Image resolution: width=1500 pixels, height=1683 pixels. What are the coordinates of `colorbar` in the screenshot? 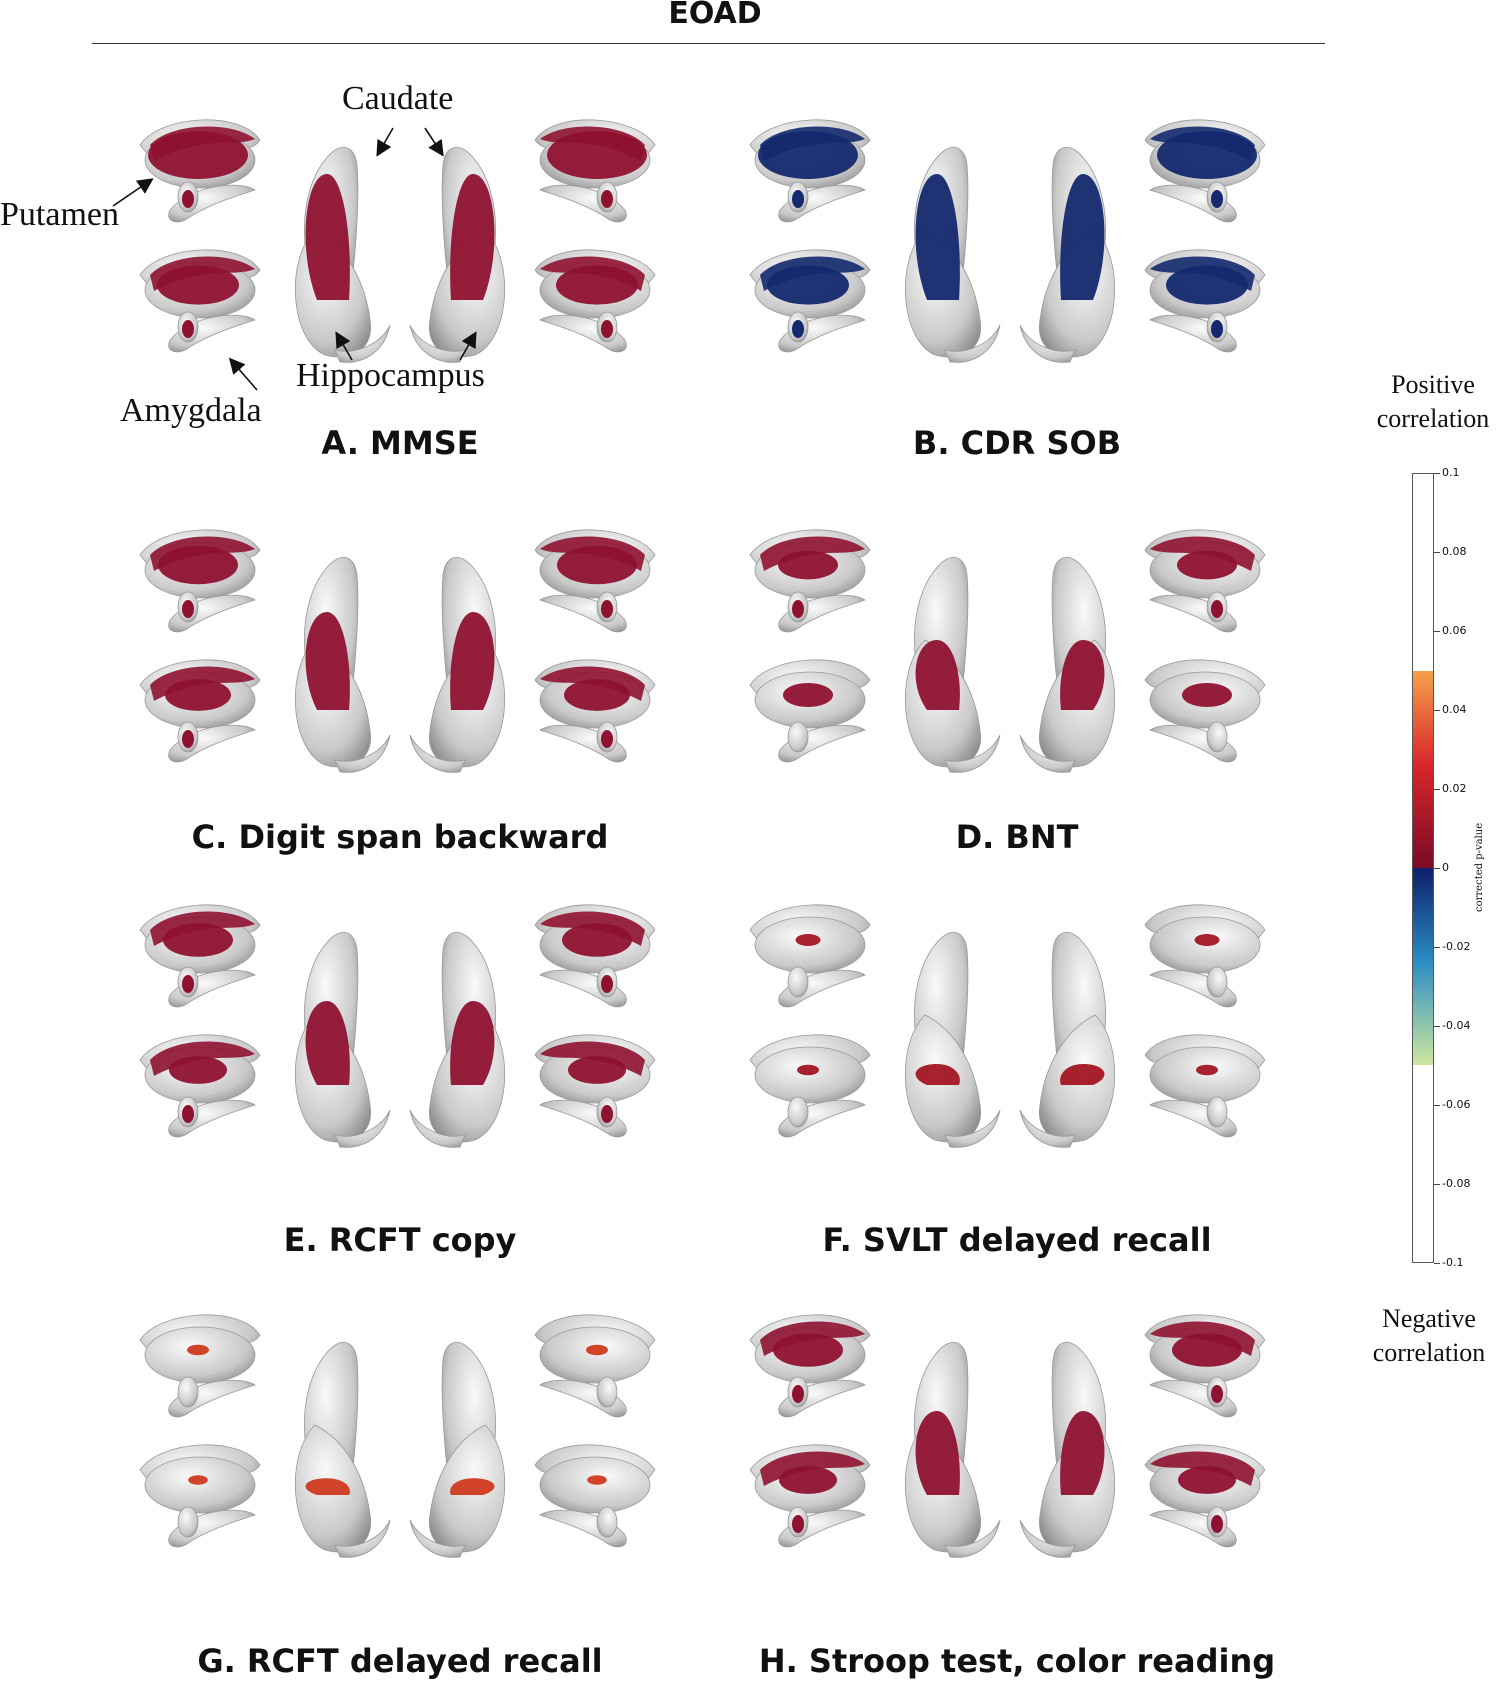 It's located at (1423, 868).